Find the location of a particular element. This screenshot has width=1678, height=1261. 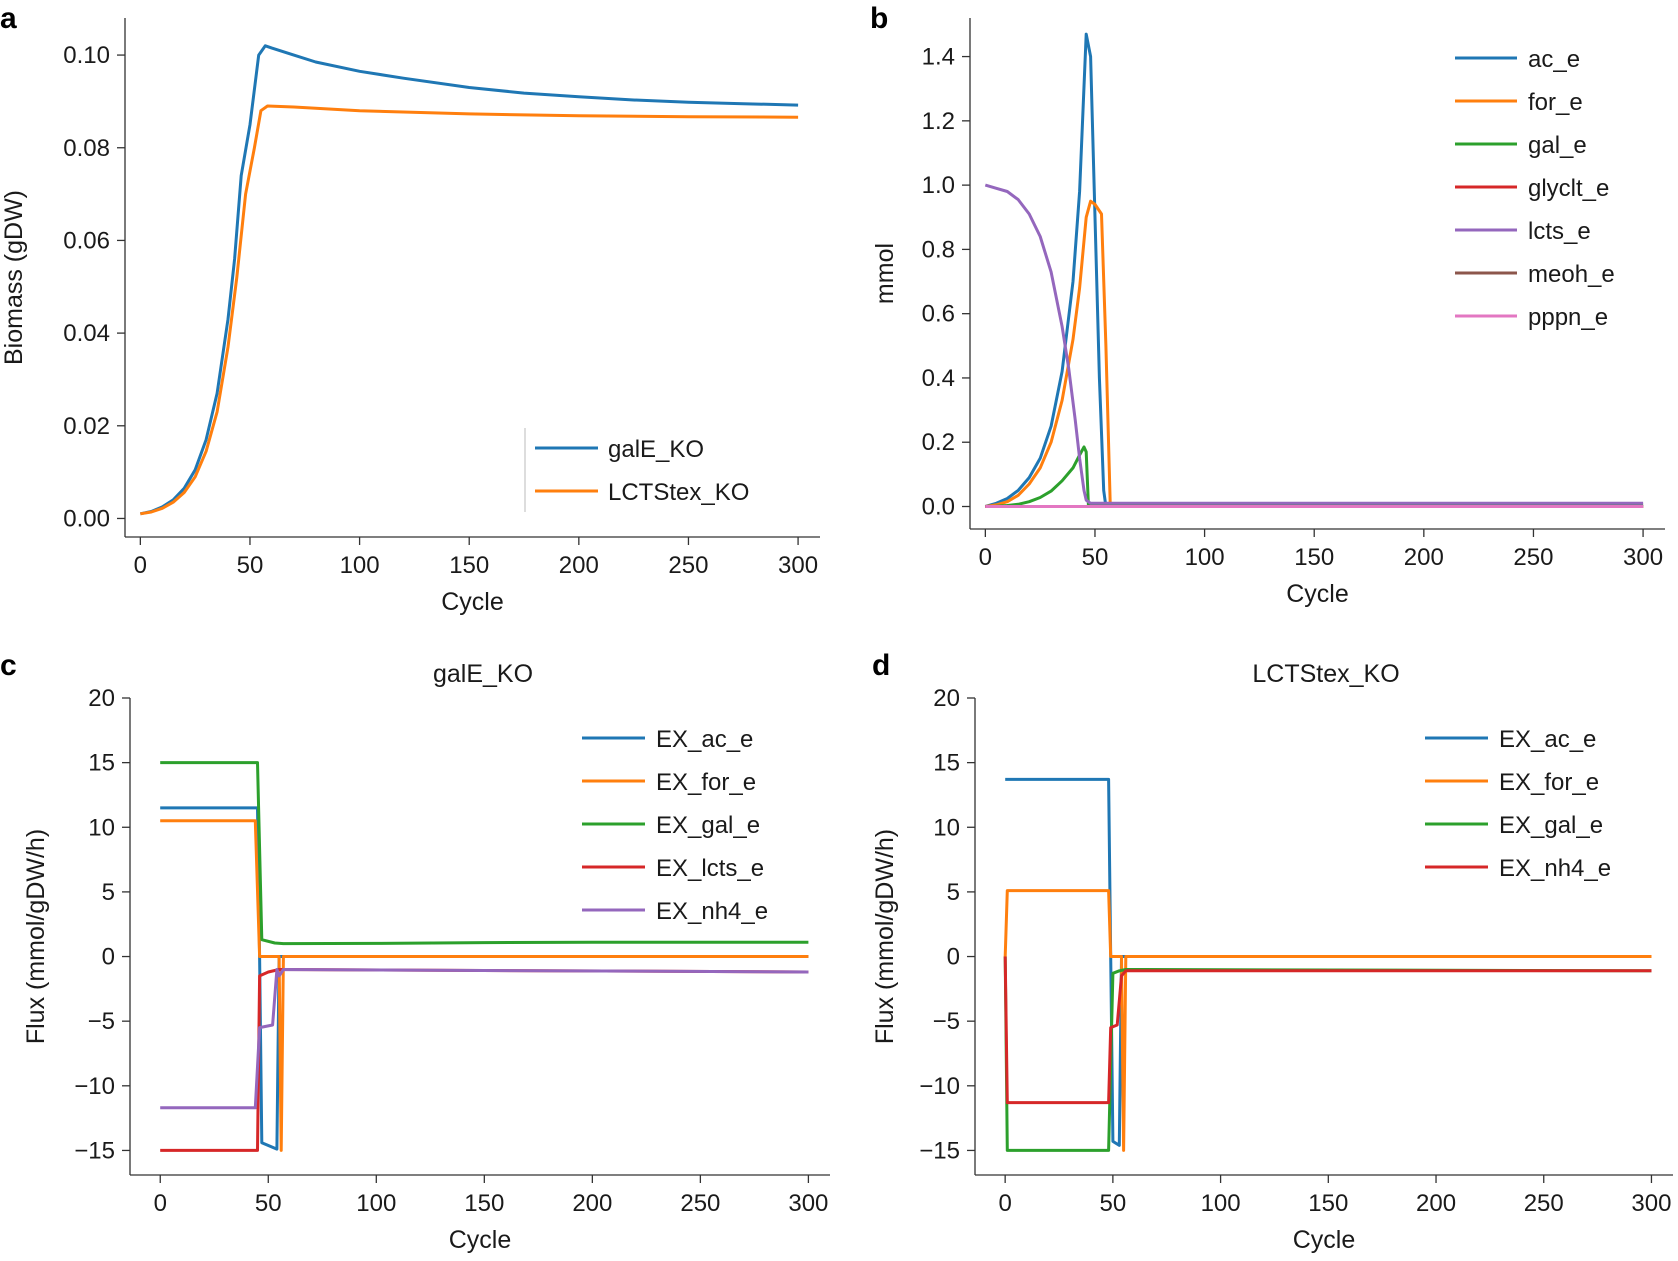

y-tick-label: 1.2 is located at coordinates (938, 121).